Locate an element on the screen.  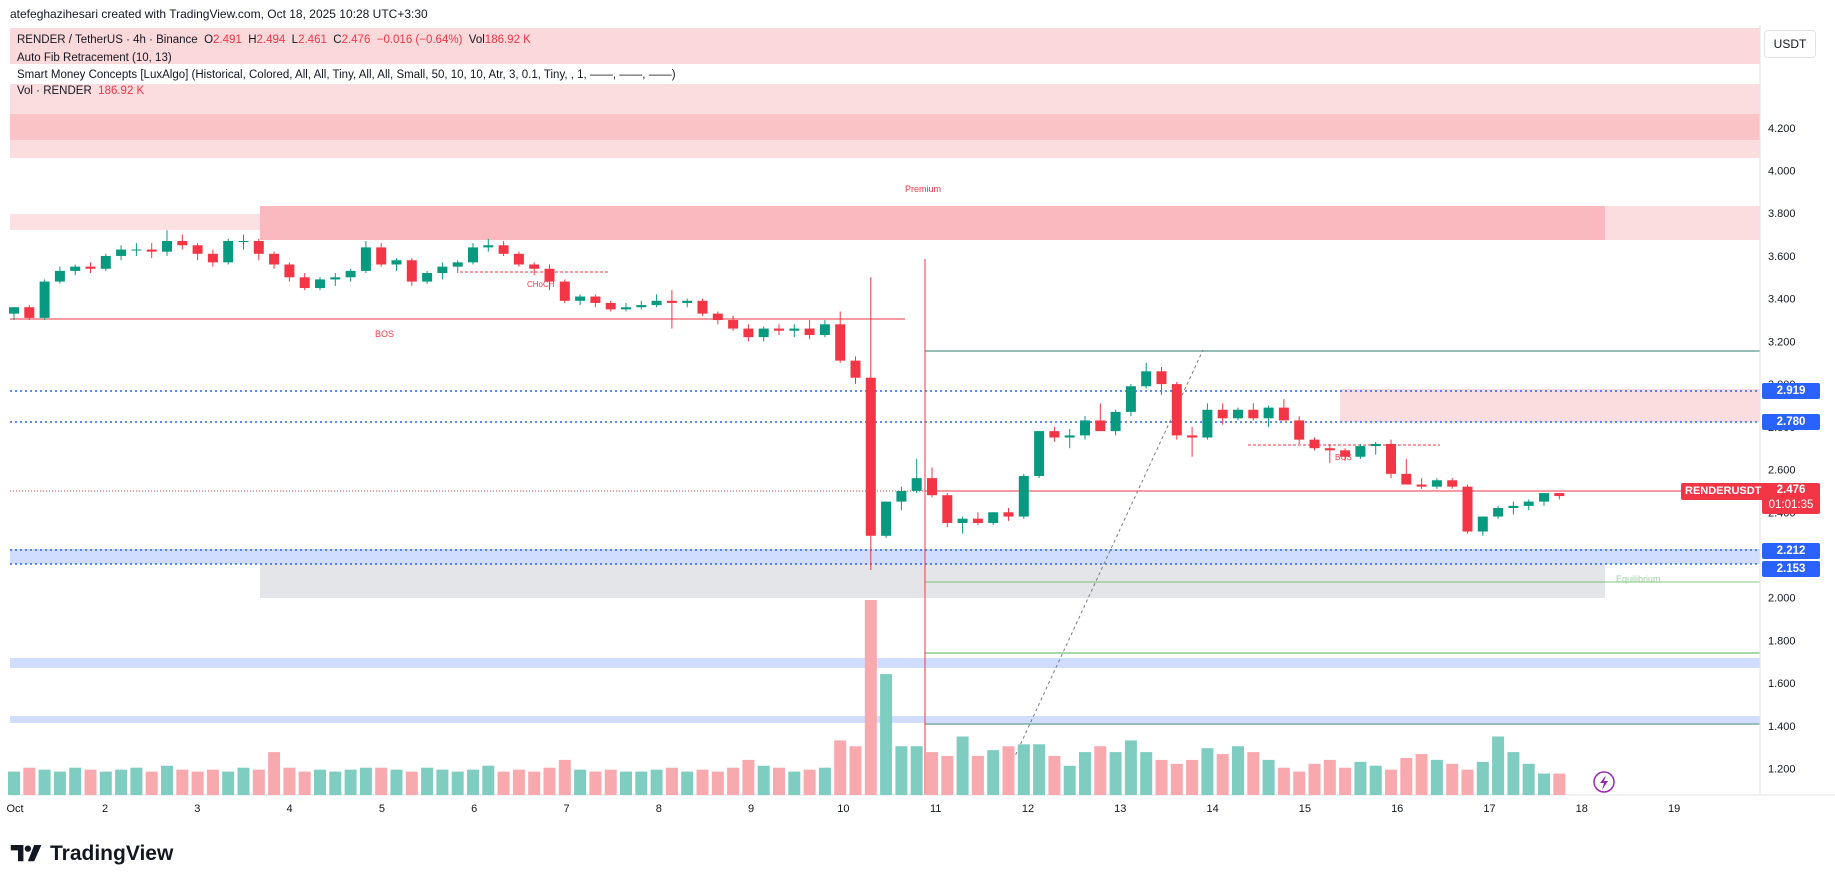
premium-zone is located at coordinates (932, 223).